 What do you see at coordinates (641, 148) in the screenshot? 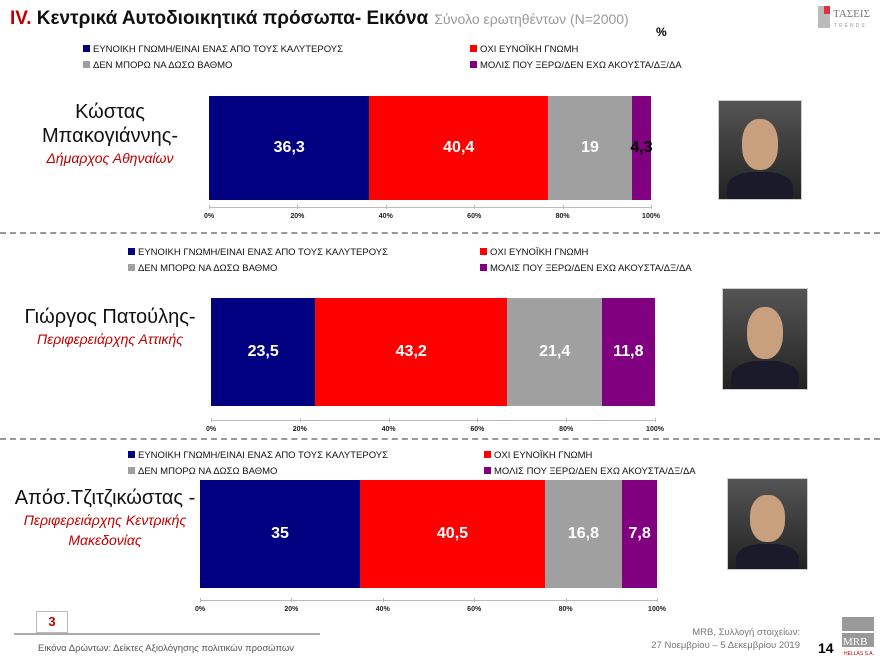
I see `bar-segment-barely_know: 4,3` at bounding box center [641, 148].